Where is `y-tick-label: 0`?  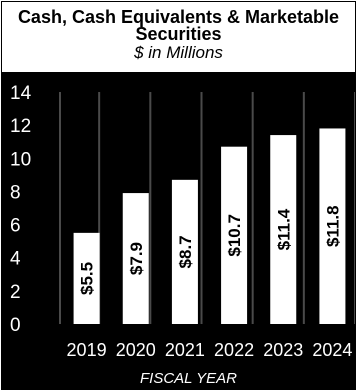 y-tick-label: 0 is located at coordinates (15, 325).